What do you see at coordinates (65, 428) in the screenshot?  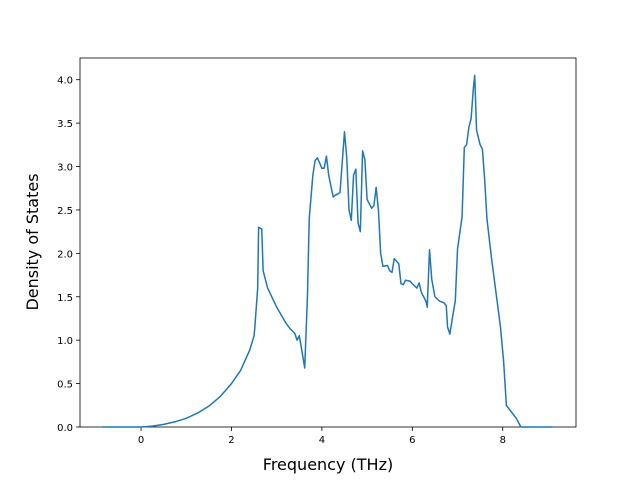 I see `y-tick-label: 0.0` at bounding box center [65, 428].